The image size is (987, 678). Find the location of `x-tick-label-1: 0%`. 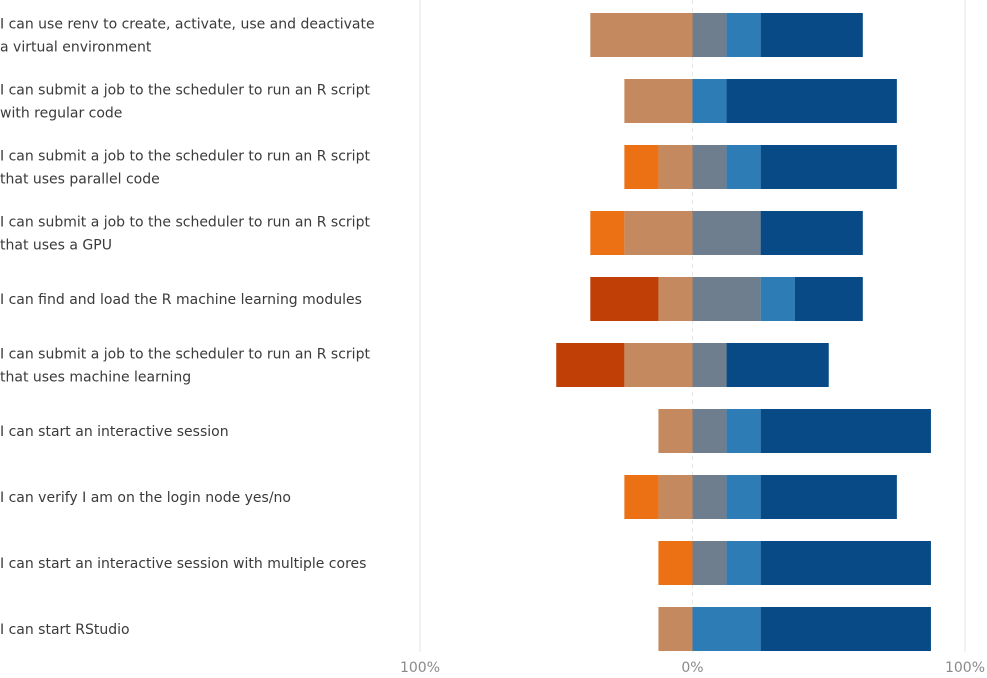

x-tick-label-1: 0% is located at coordinates (692, 668).